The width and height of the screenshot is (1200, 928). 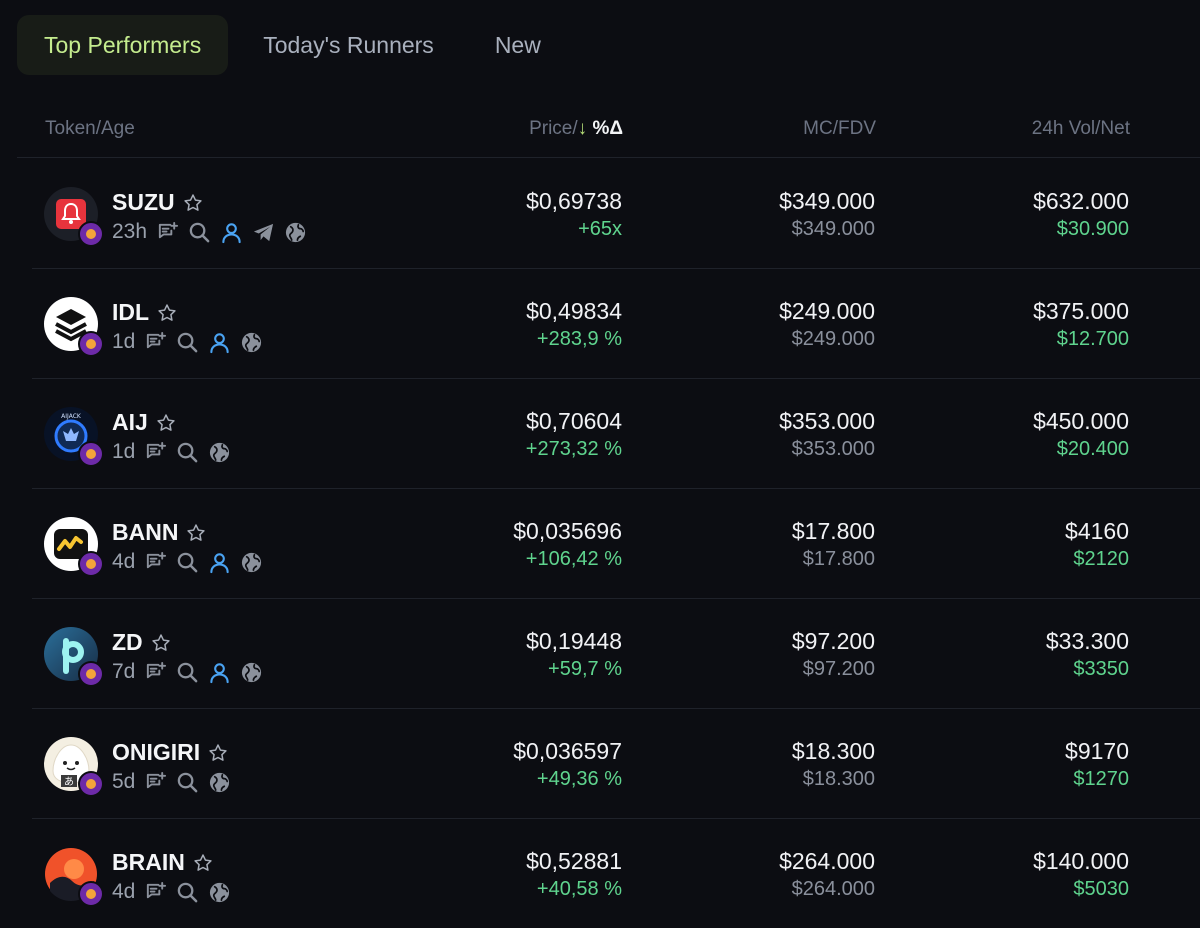 I want to click on price-value: $0,035696, so click(x=567, y=531).